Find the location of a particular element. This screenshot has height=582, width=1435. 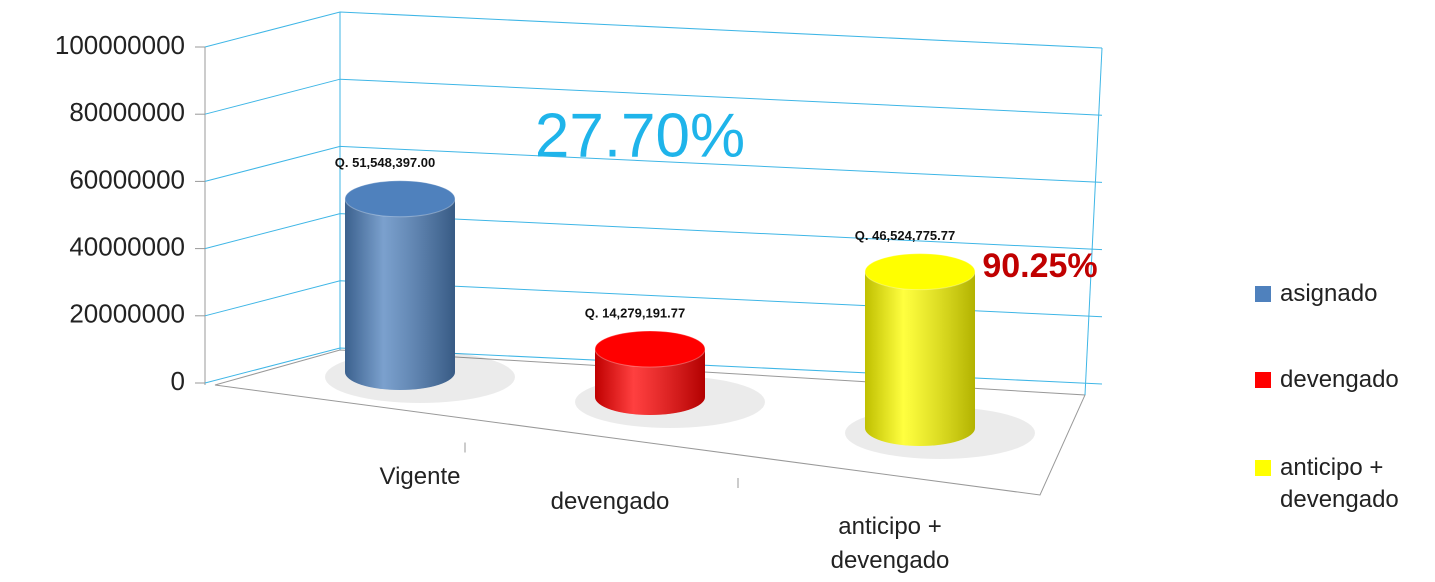

legend-label: asignado is located at coordinates (1329, 293).